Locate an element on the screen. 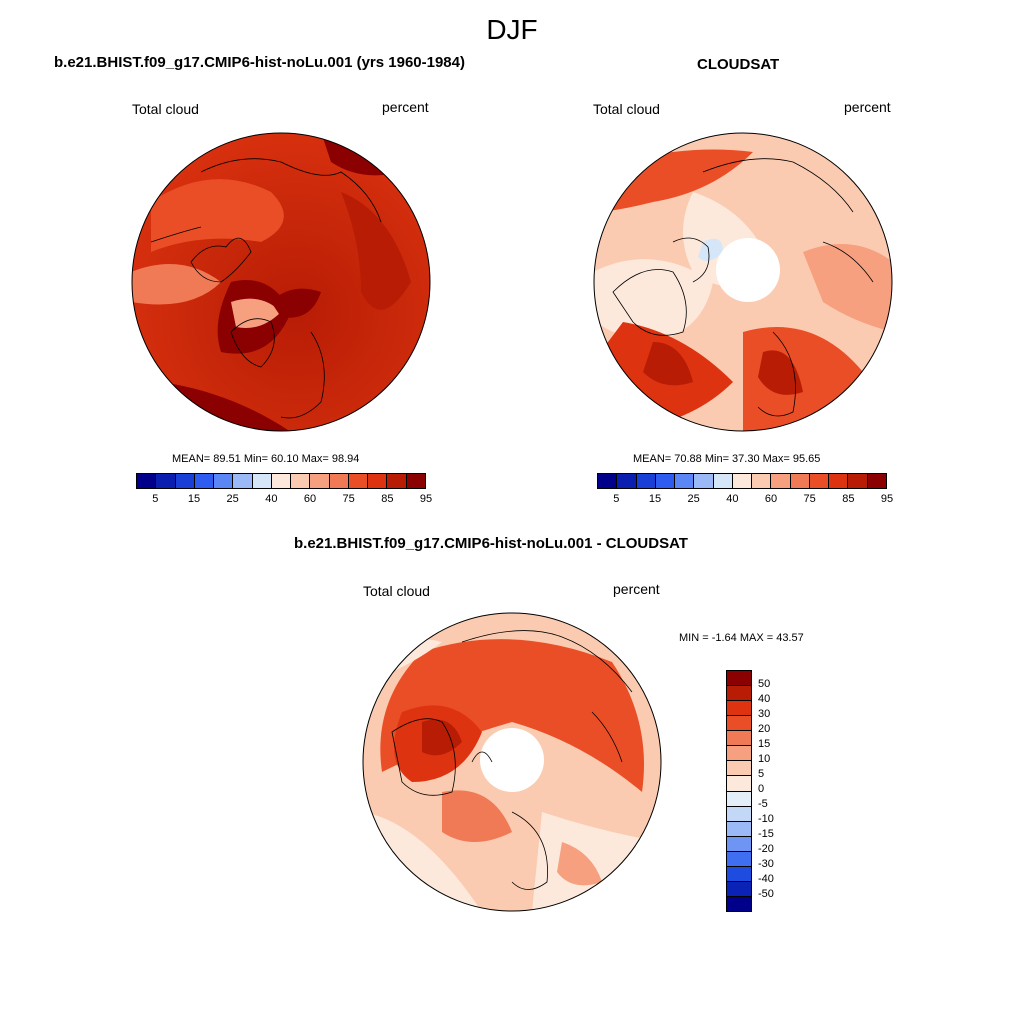 The height and width of the screenshot is (1024, 1024). diff-colorbar-tick-label: -15 is located at coordinates (766, 834).